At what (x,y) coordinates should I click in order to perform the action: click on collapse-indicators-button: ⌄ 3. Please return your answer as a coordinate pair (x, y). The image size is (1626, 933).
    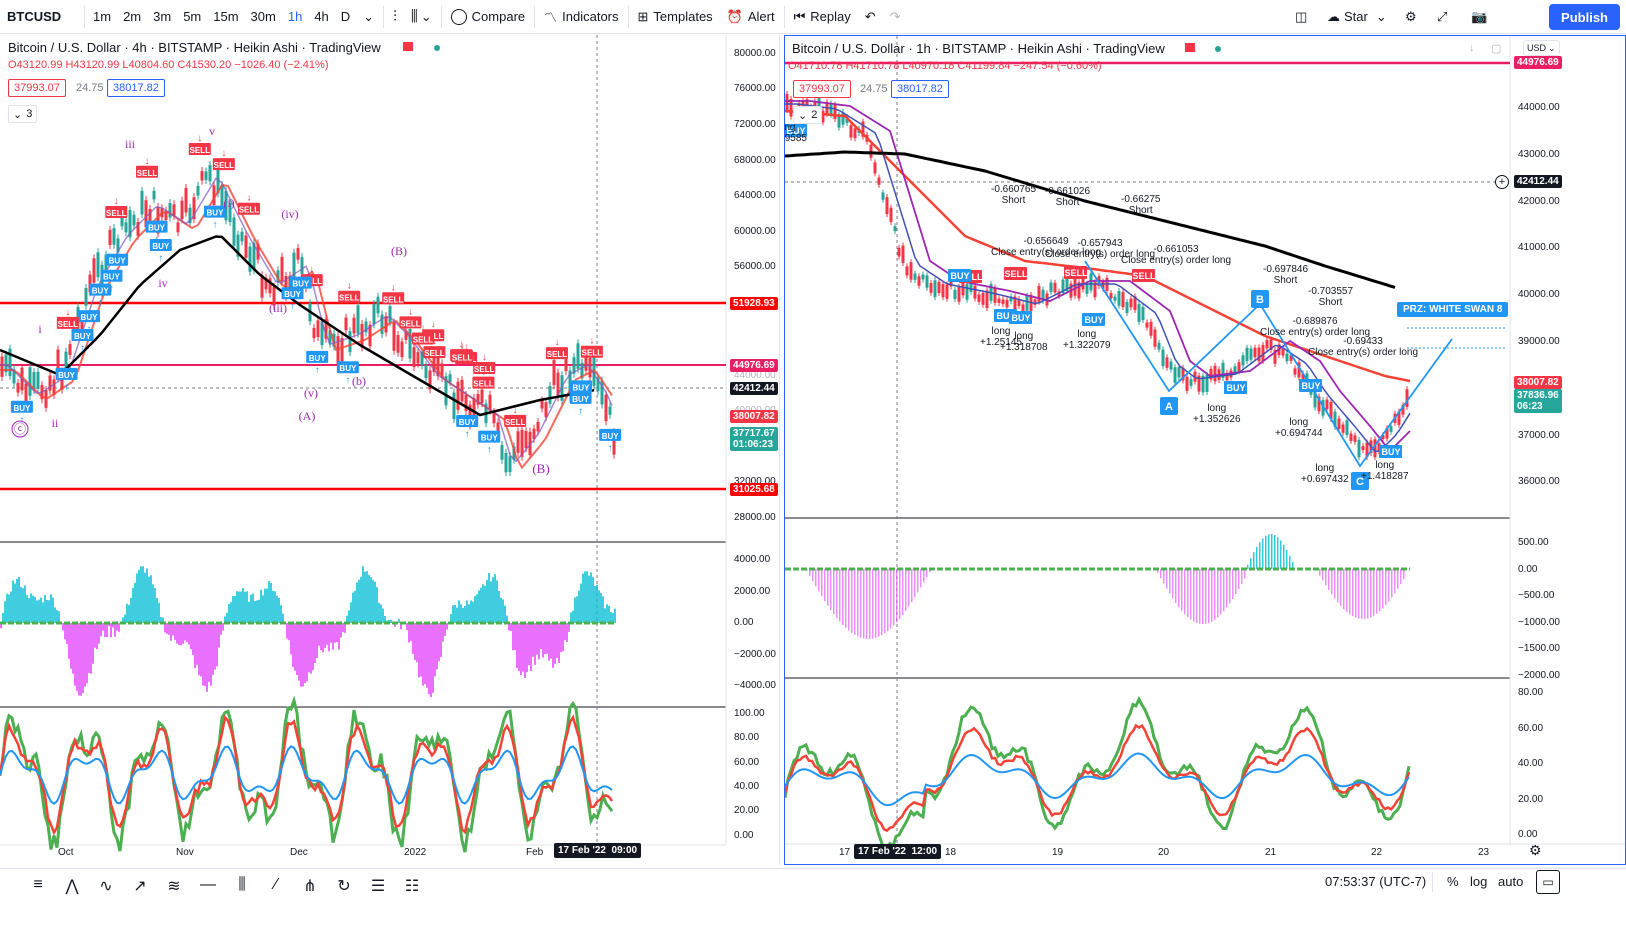
    Looking at the image, I should click on (23, 114).